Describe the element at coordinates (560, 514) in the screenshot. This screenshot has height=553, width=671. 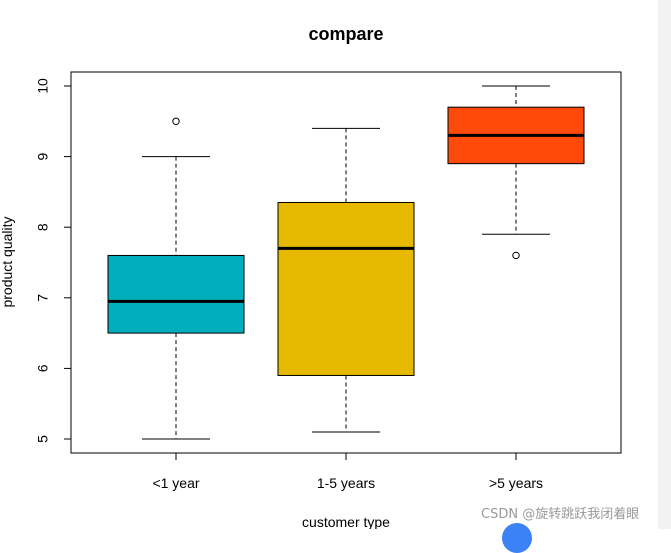
I see `watermark-text: CSDN @旋转跳跃我闭着眼` at that location.